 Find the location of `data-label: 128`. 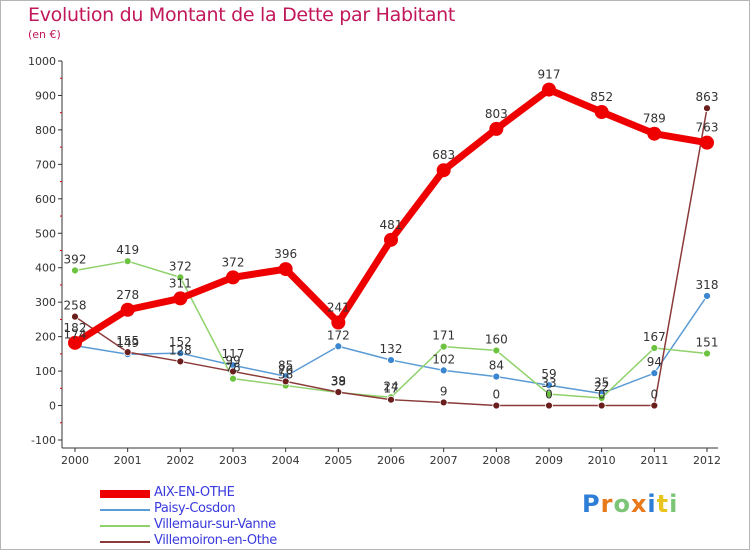

data-label: 128 is located at coordinates (180, 350).